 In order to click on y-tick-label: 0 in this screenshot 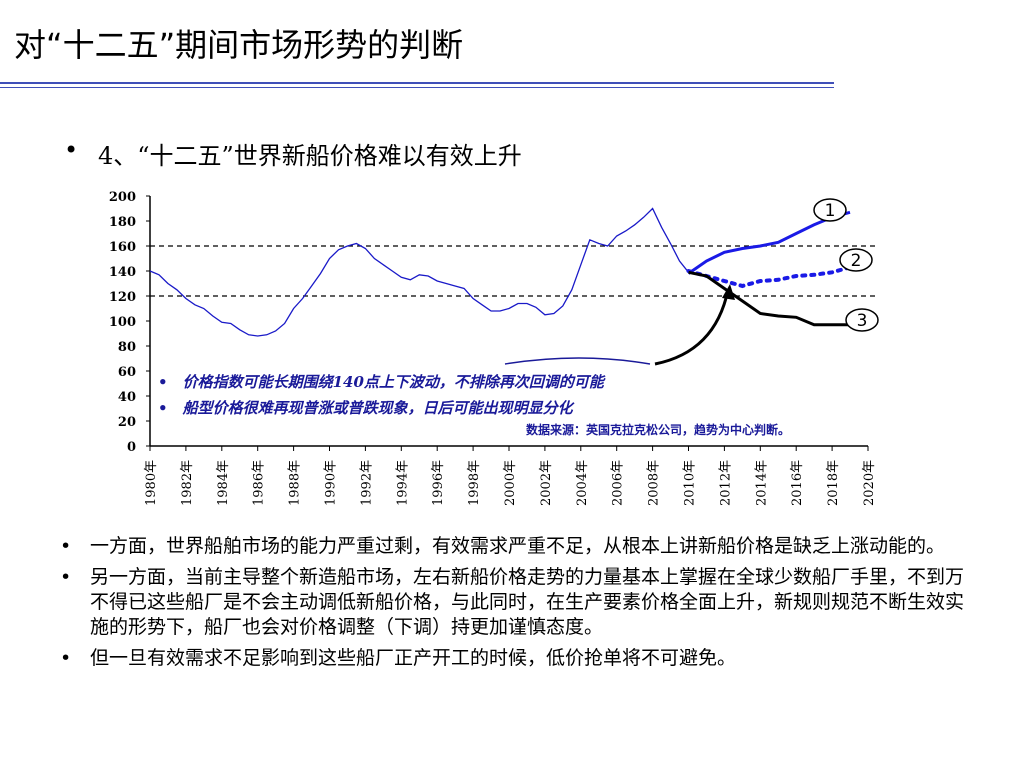, I will do `click(131, 447)`.